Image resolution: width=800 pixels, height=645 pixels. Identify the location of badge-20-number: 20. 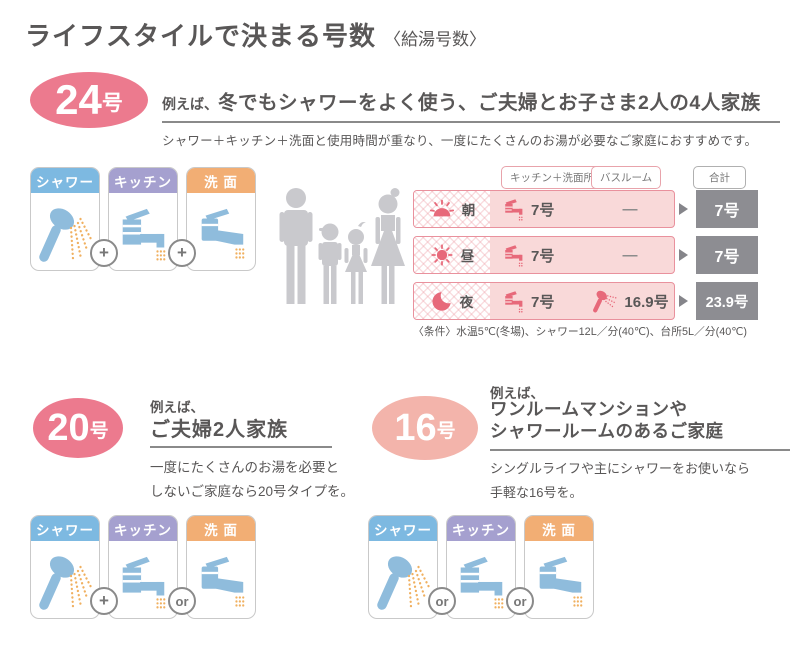
(68, 428).